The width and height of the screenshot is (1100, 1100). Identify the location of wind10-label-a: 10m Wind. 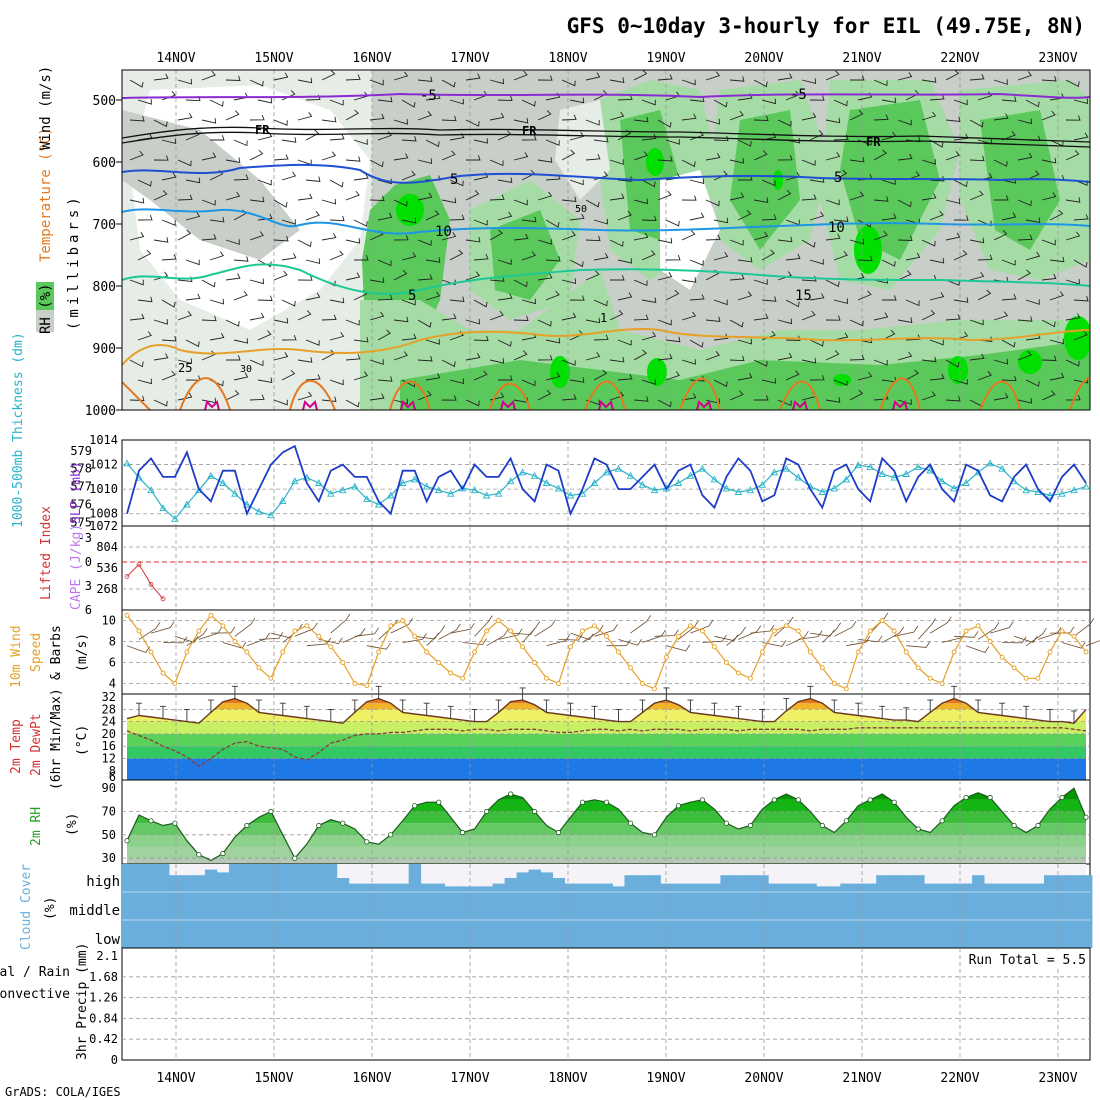
(16, 656).